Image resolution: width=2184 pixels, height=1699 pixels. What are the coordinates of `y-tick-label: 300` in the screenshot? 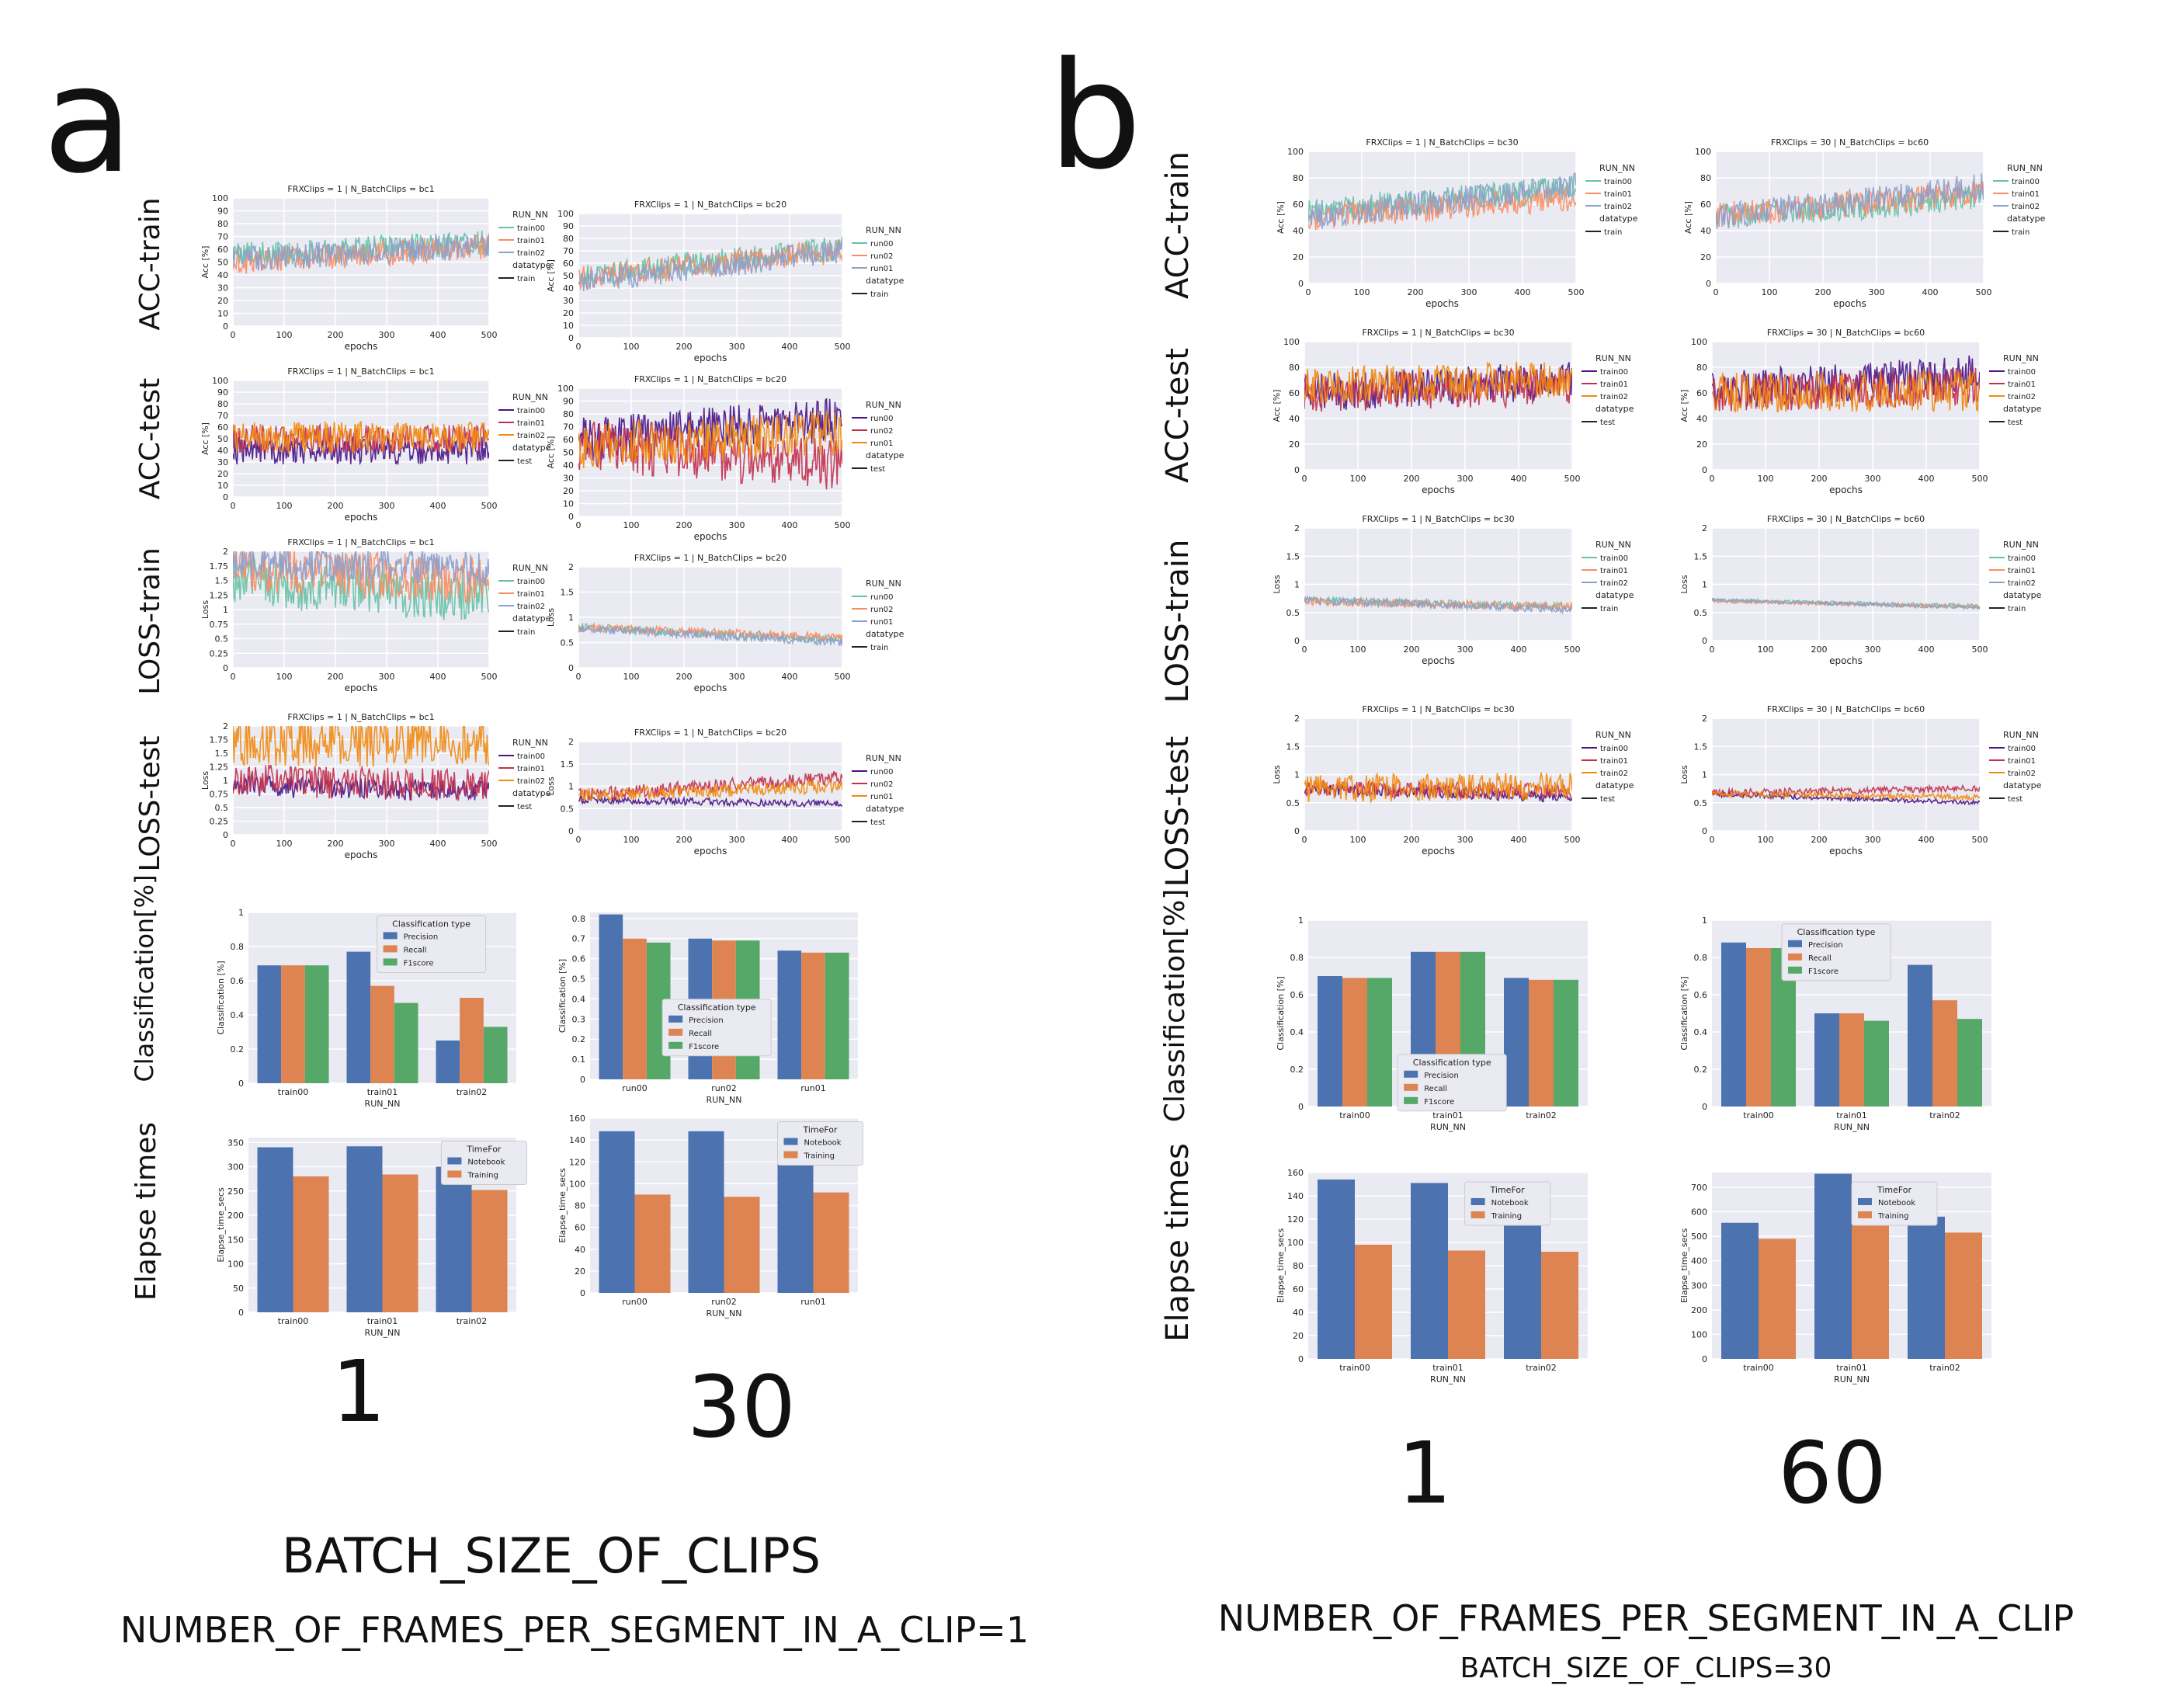 It's located at (236, 1167).